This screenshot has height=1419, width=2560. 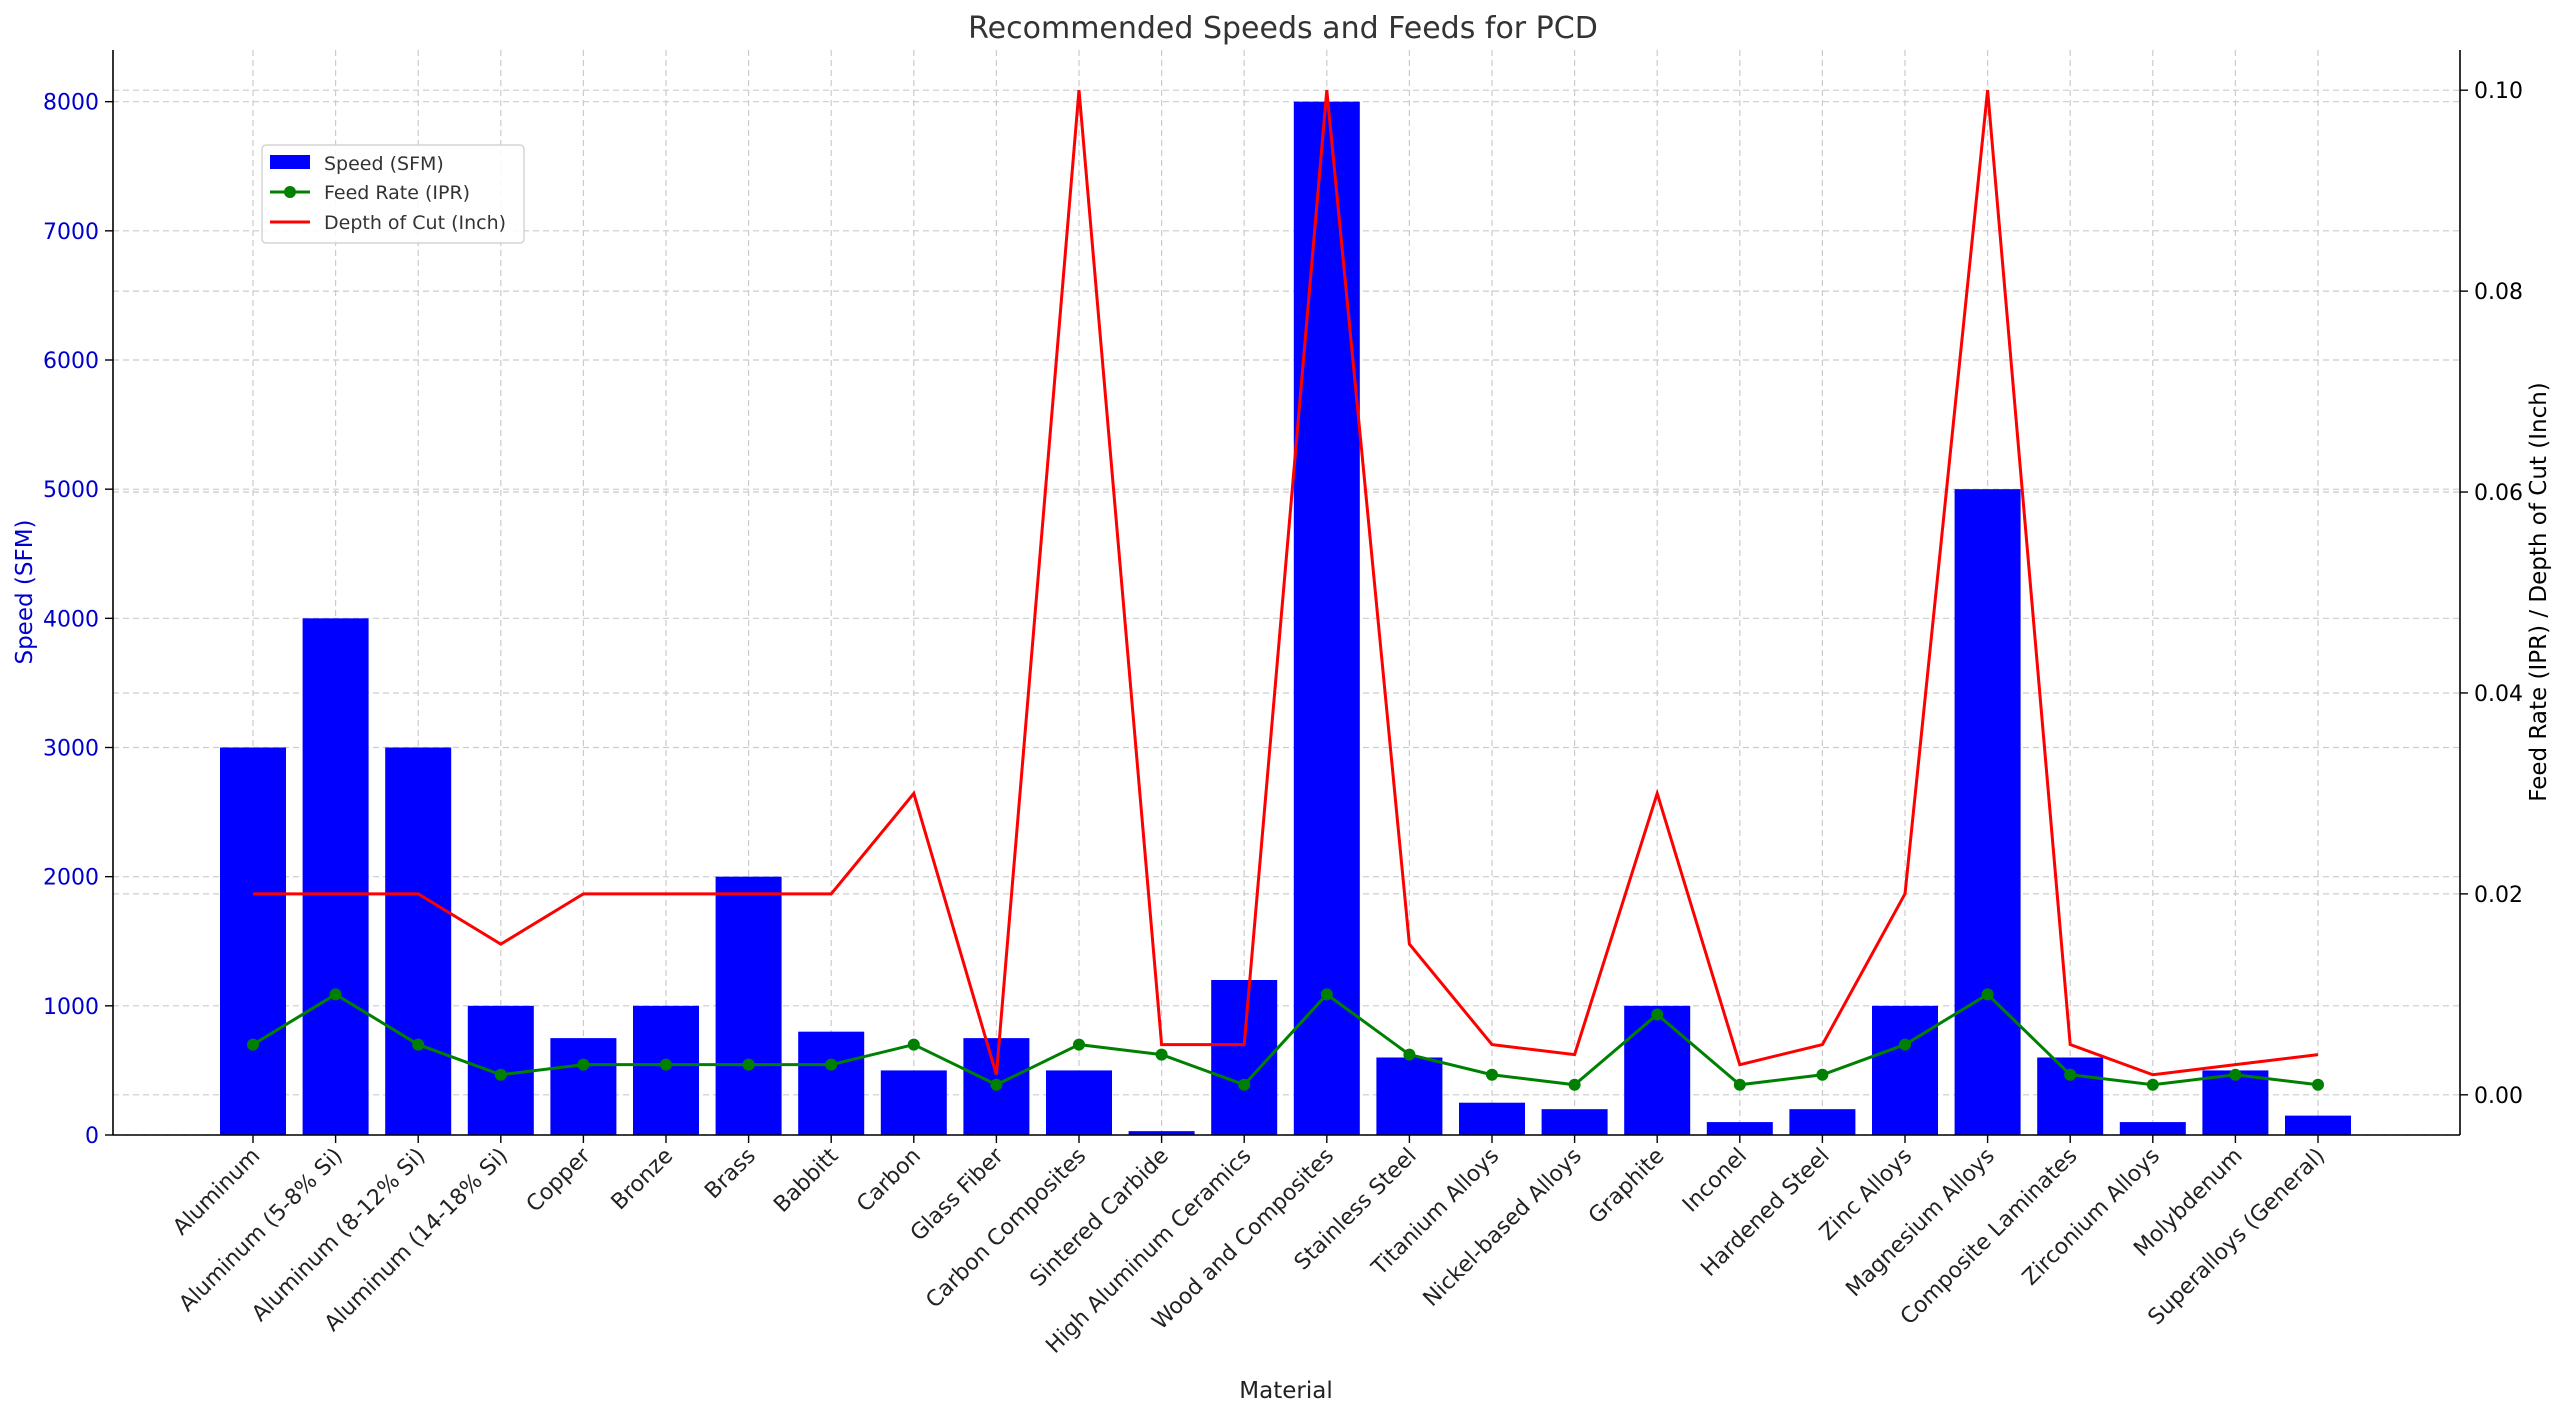 What do you see at coordinates (1715, 1181) in the screenshot?
I see `x-tick-label: Inconel` at bounding box center [1715, 1181].